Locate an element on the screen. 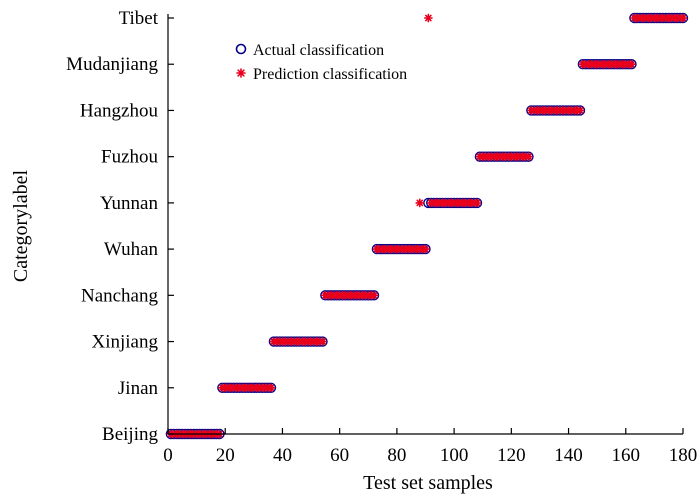 The width and height of the screenshot is (700, 498). y-tick-label: Yunnan is located at coordinates (129, 203).